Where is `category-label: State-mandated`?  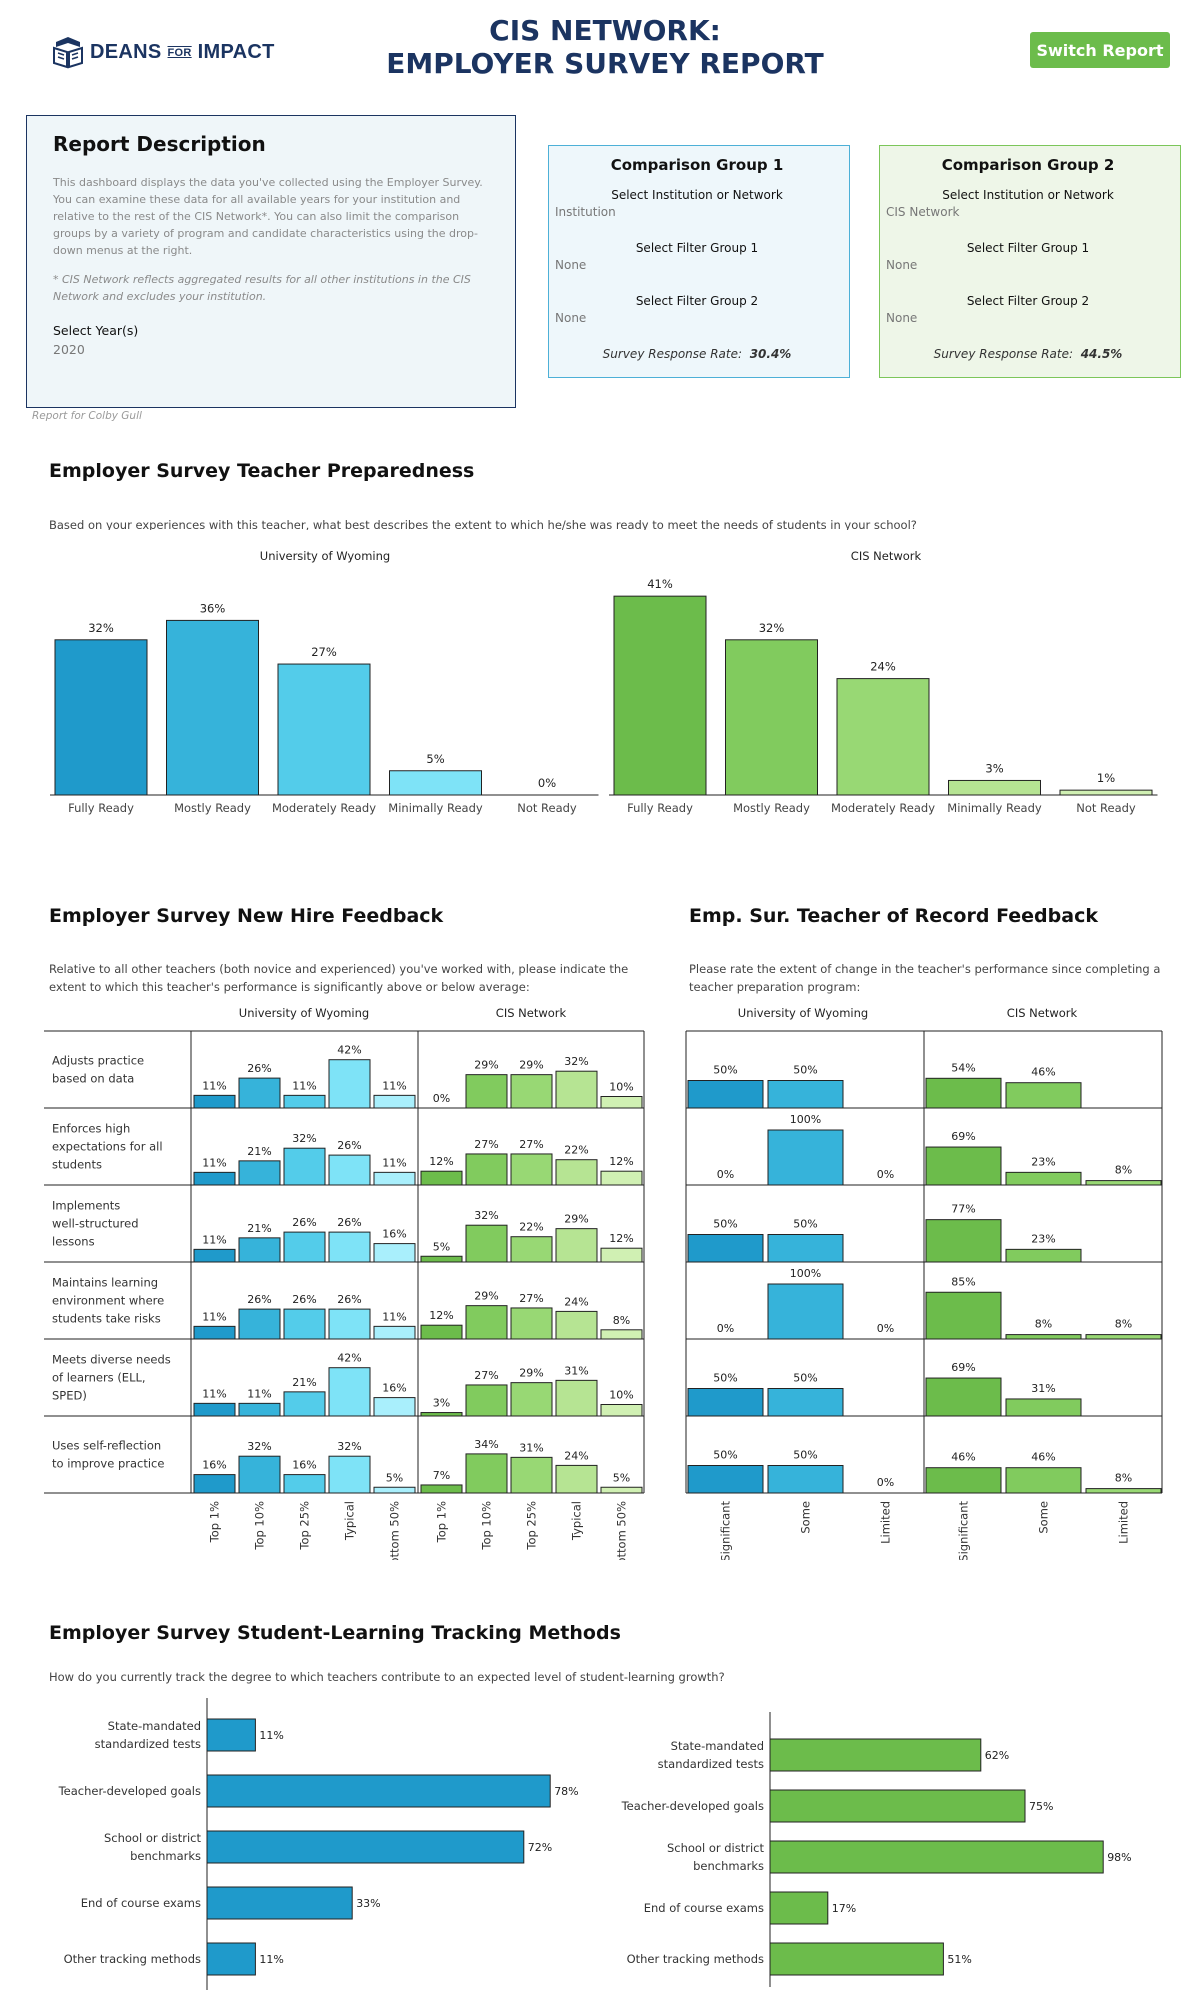 category-label: State-mandated is located at coordinates (717, 1746).